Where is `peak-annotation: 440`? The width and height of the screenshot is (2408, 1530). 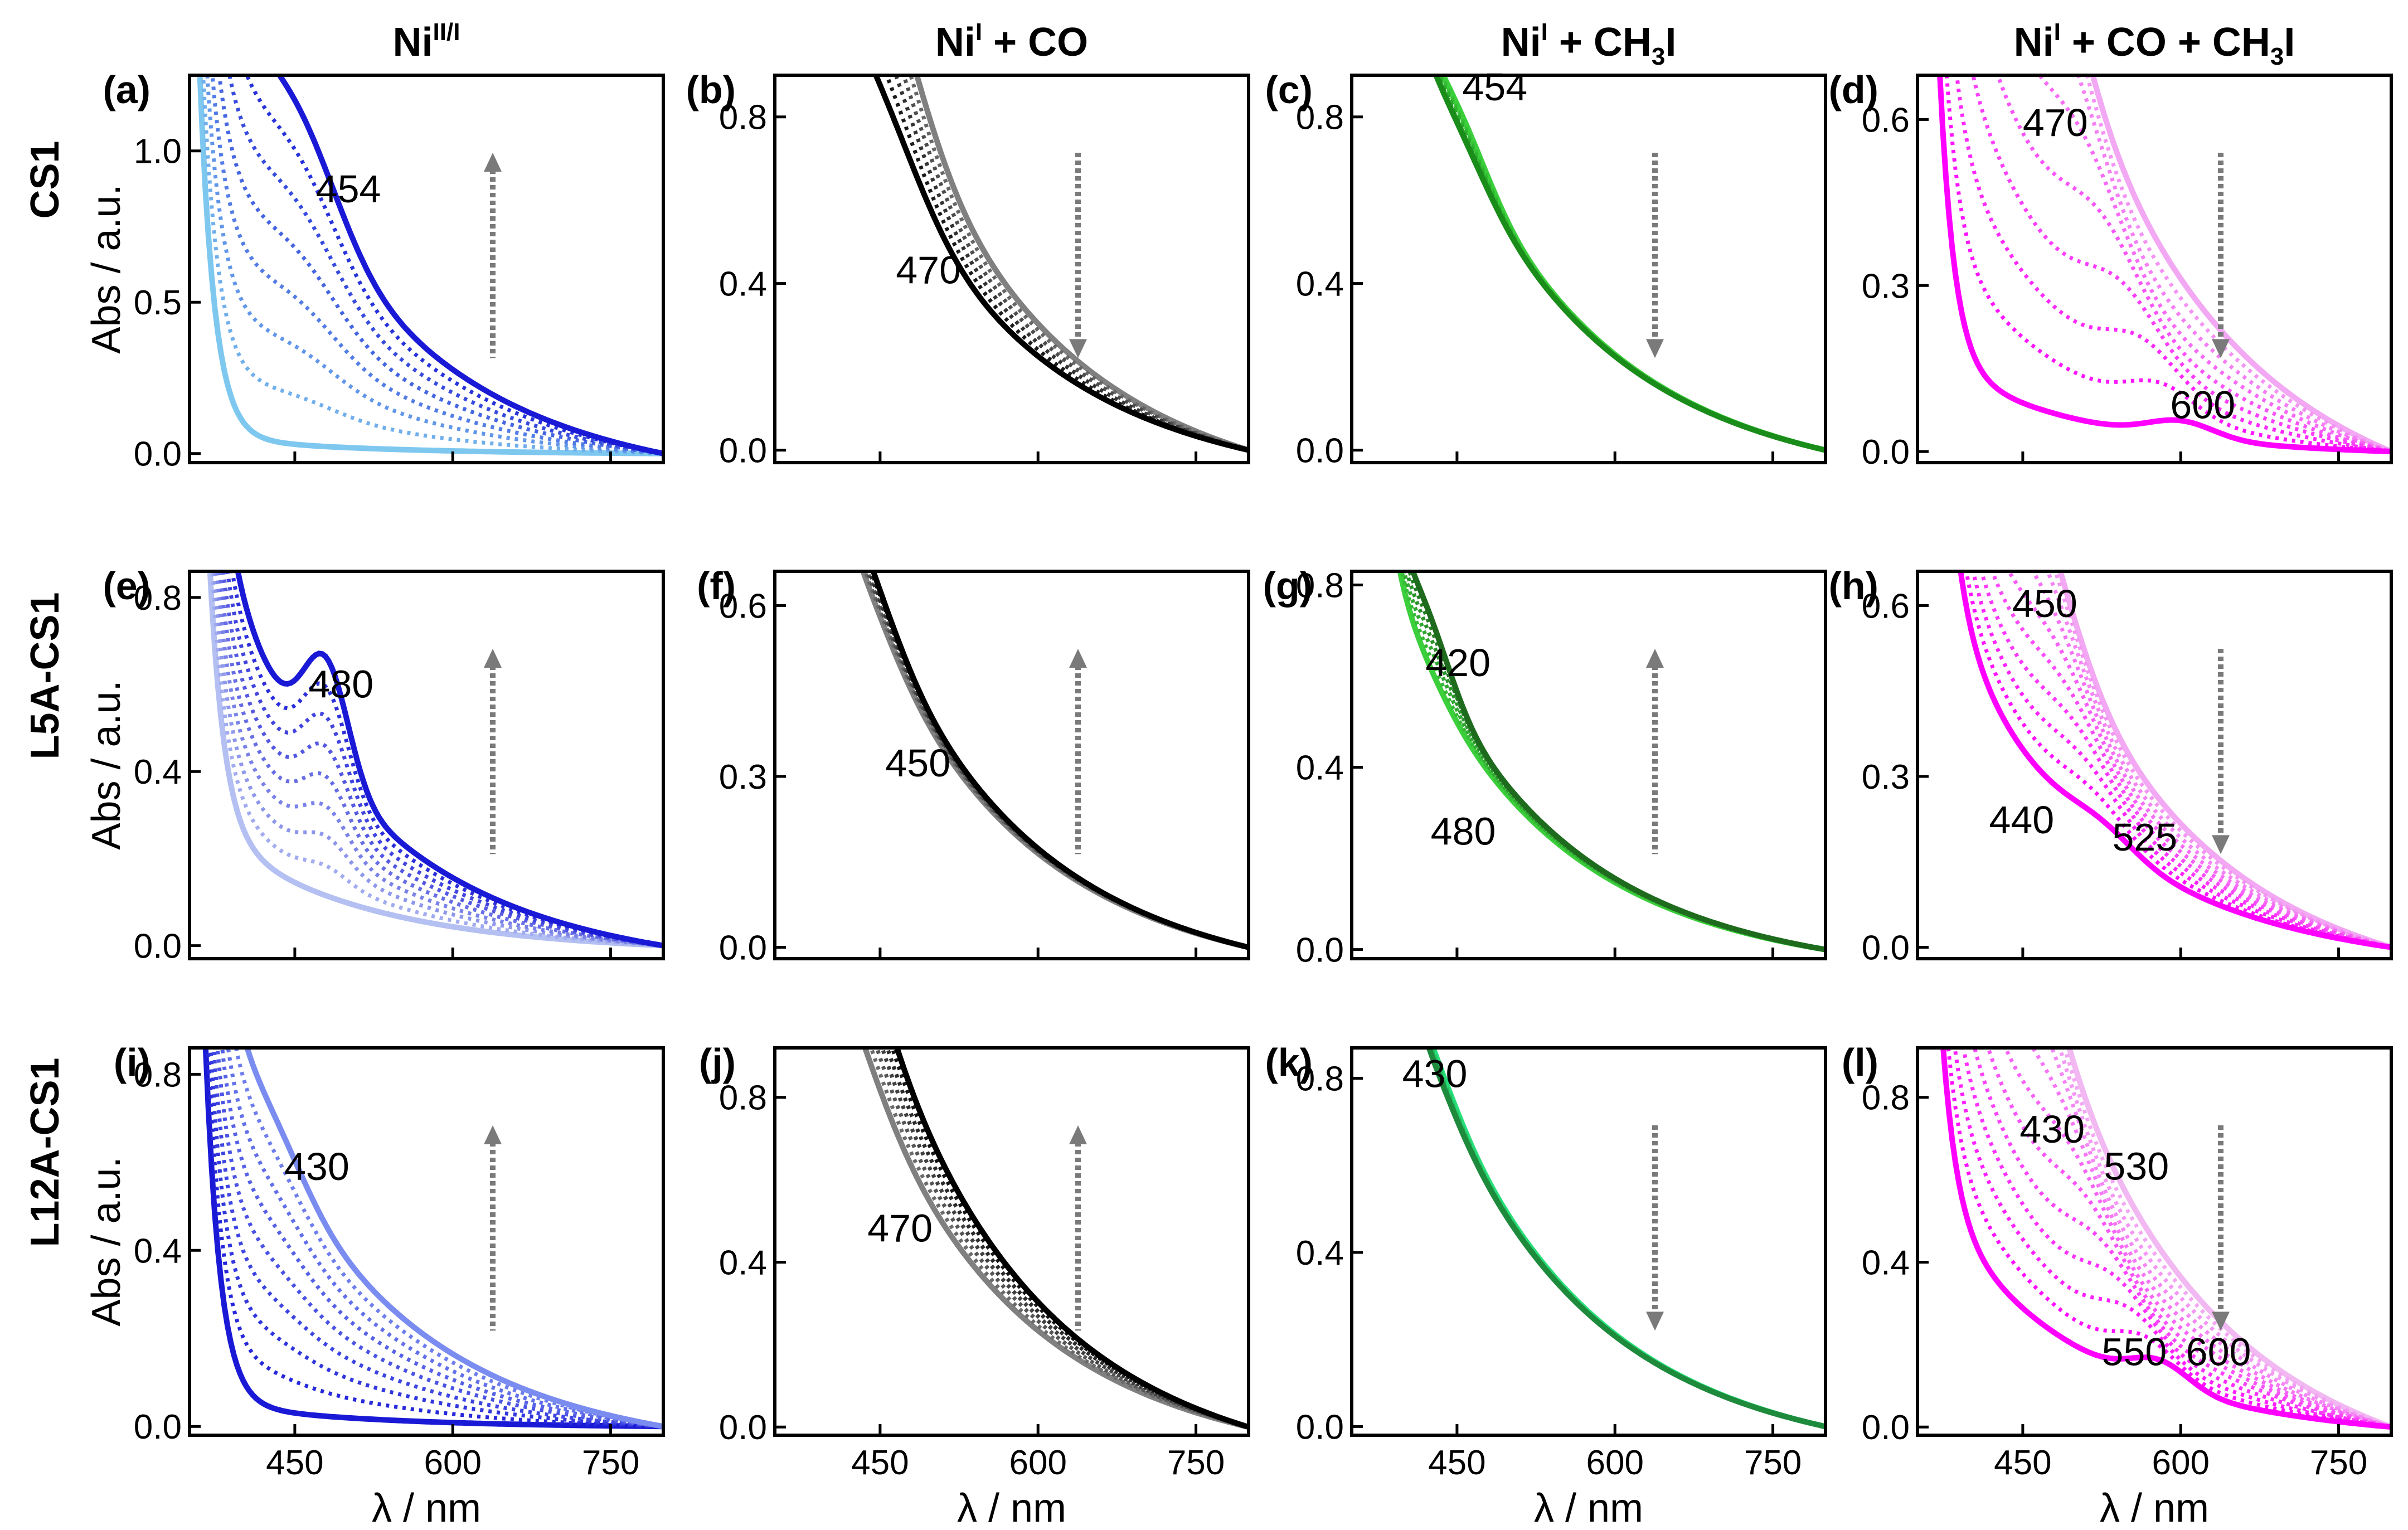 peak-annotation: 440 is located at coordinates (2022, 820).